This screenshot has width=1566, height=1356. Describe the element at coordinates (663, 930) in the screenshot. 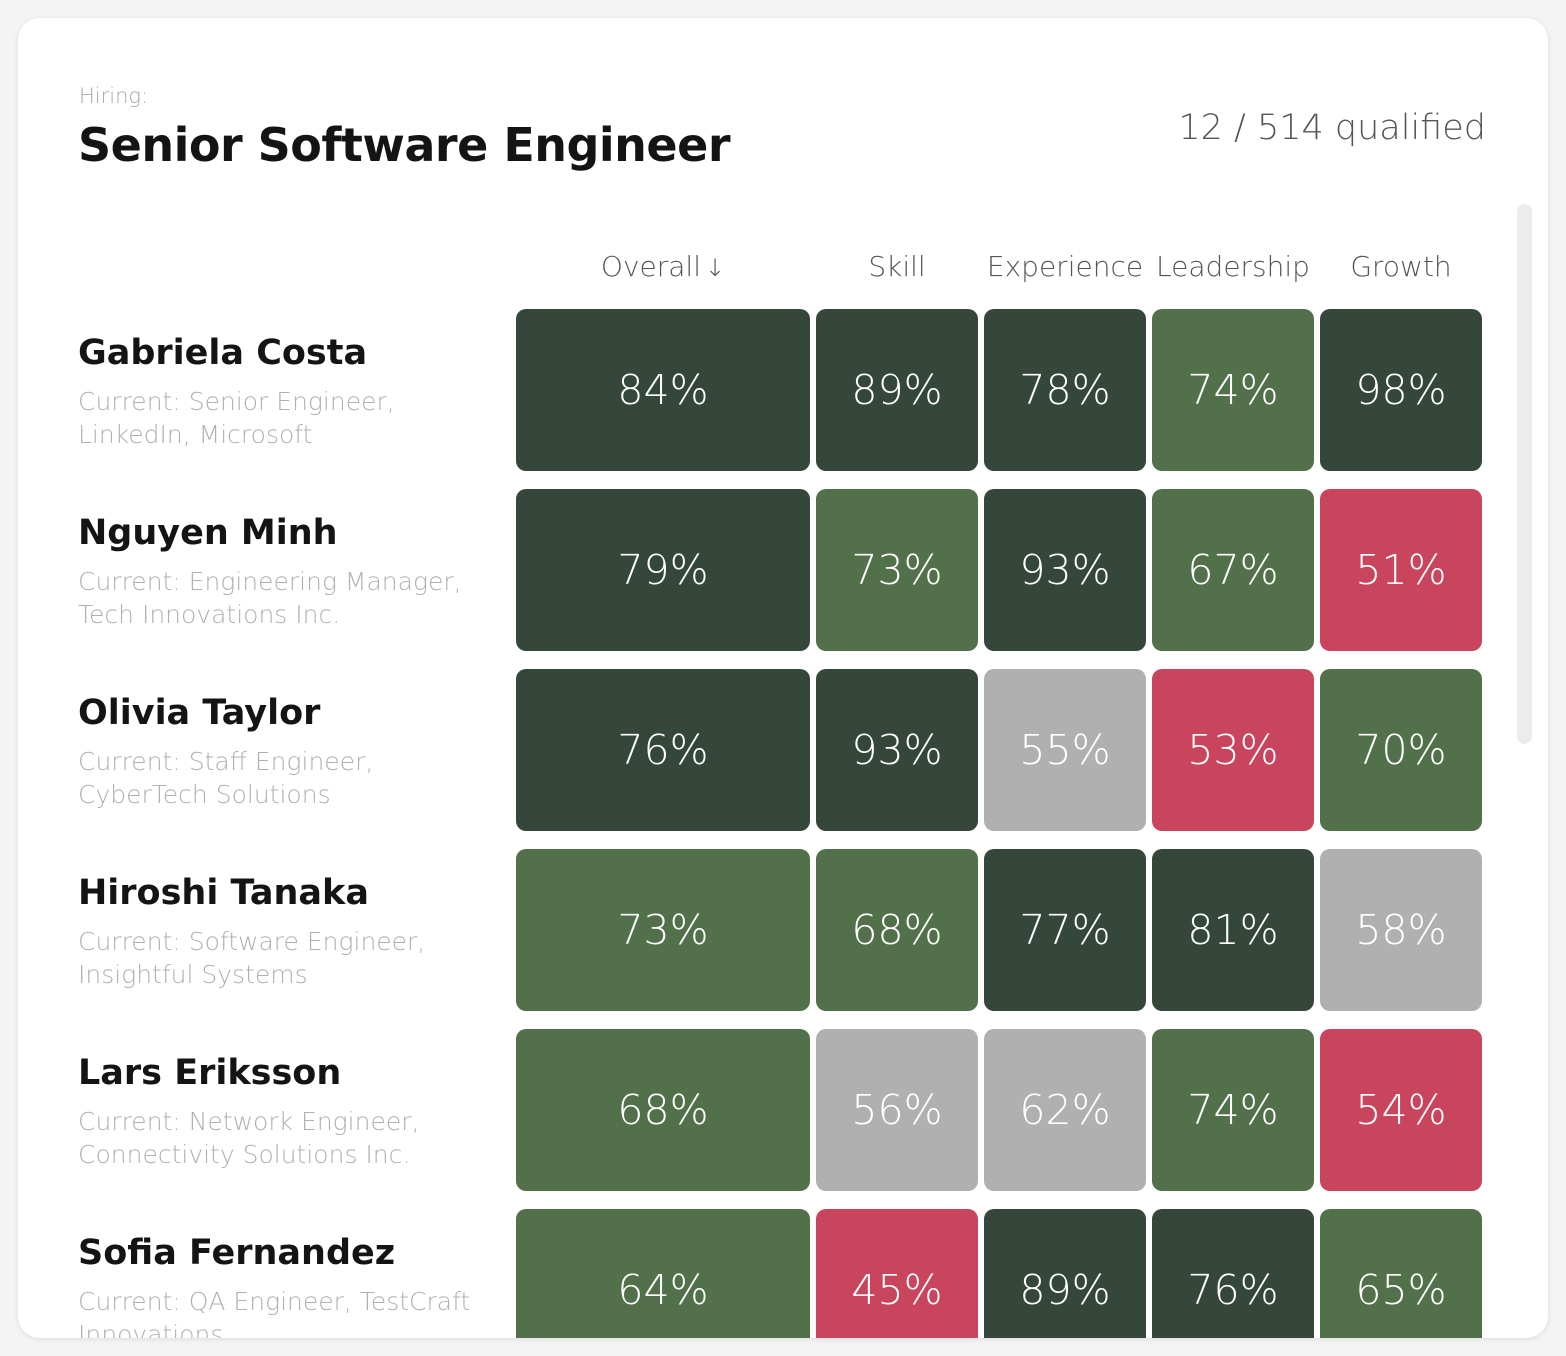

I see `score-cell-overall: 73%` at that location.